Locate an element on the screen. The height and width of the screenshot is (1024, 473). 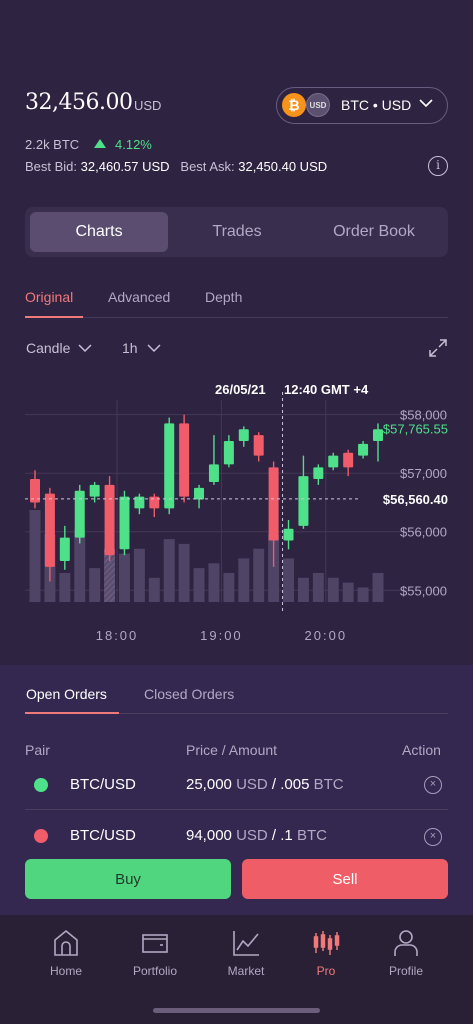
best-ask-label: Best Ask: is located at coordinates (207, 166).